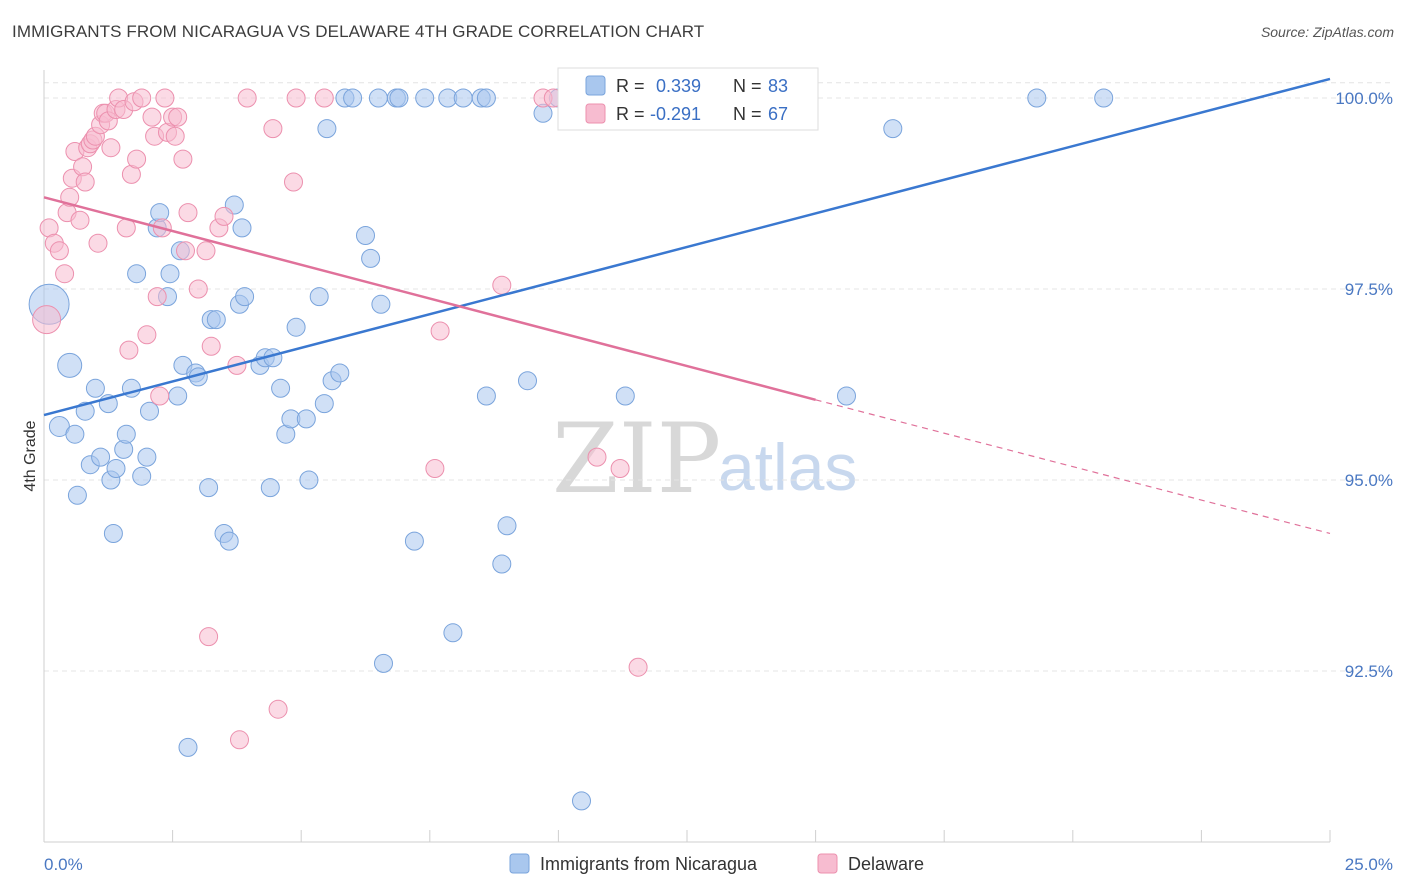 This screenshot has width=1406, height=892. What do you see at coordinates (595, 113) in the screenshot?
I see `legend-swatch-delaware` at bounding box center [595, 113].